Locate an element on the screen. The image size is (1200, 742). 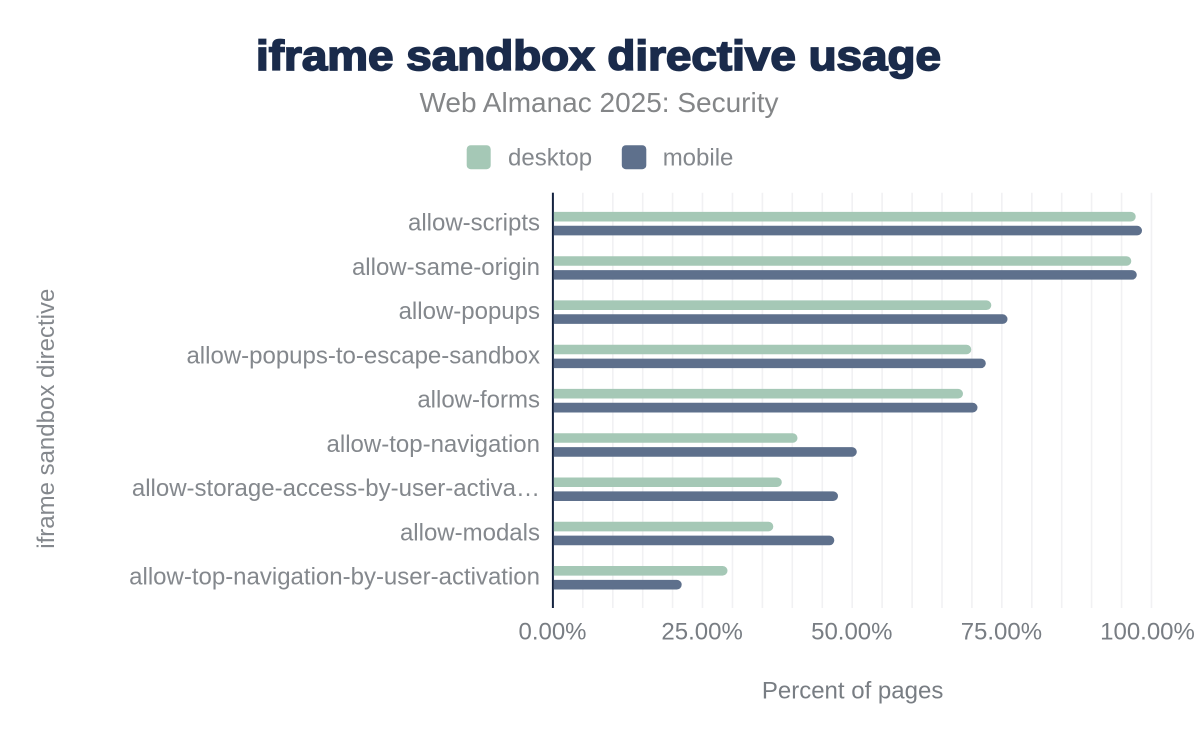
svg-text: 25.00% is located at coordinates (701, 632).